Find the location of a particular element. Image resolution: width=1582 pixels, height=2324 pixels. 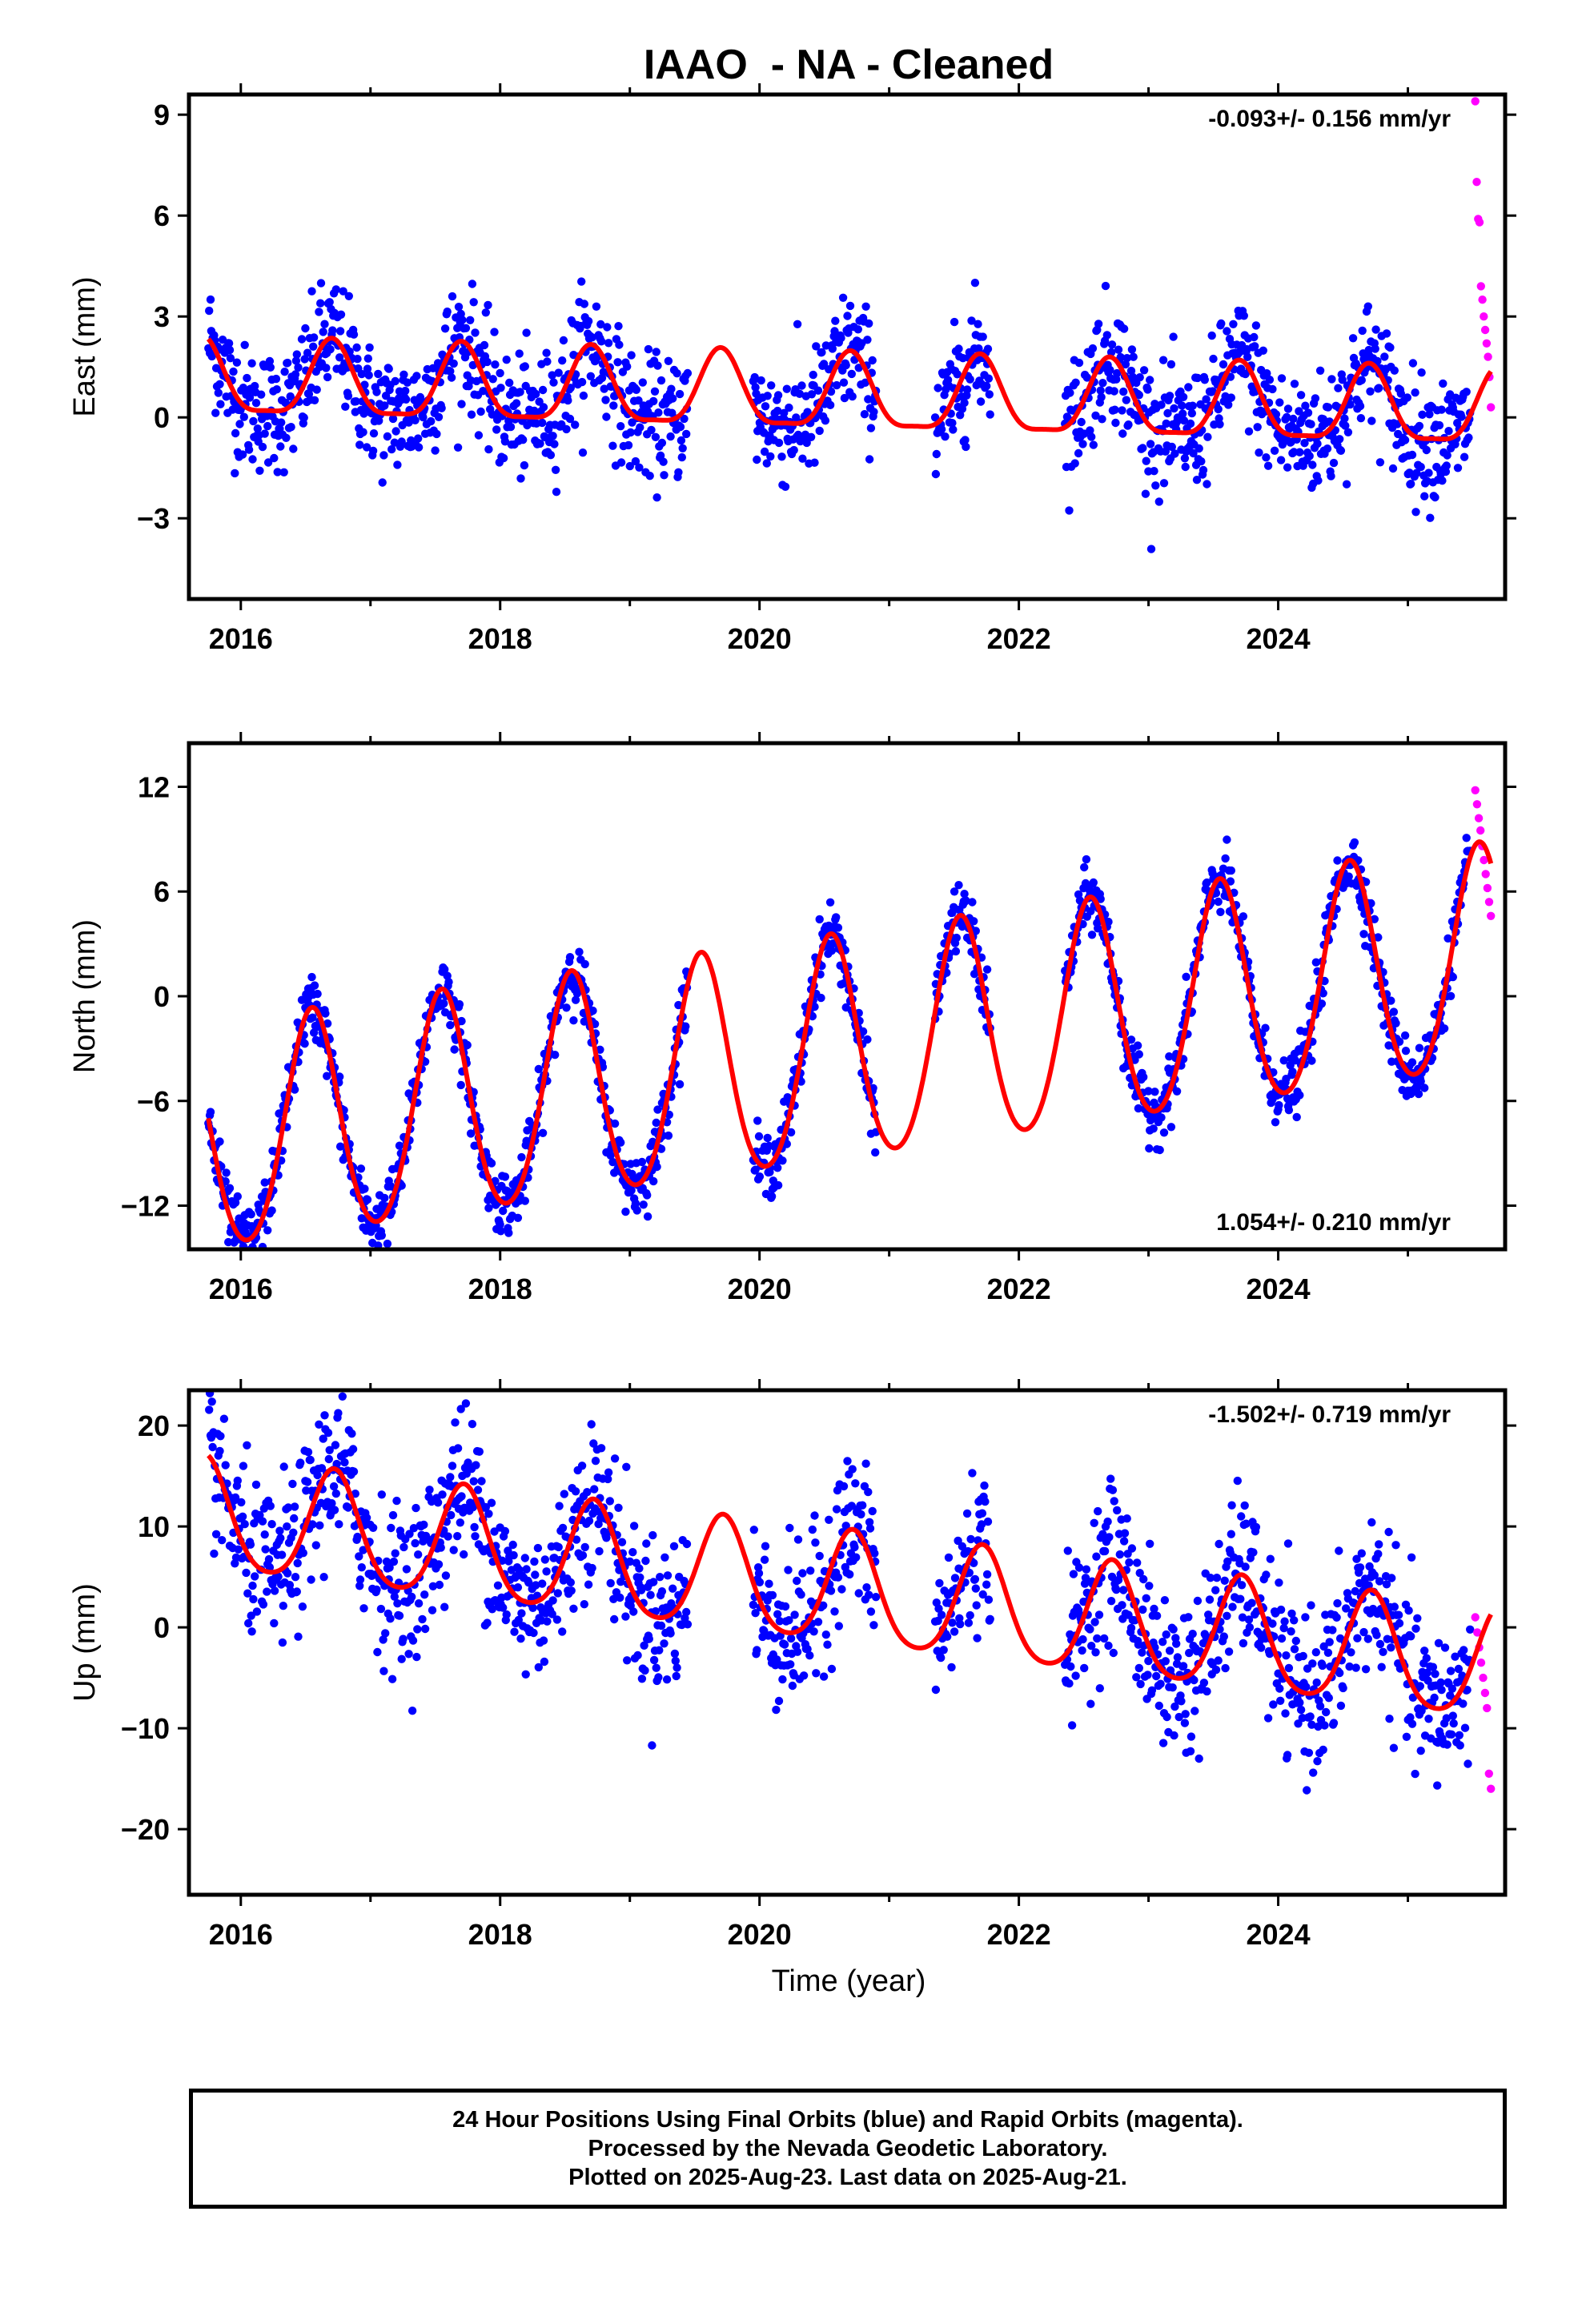

y-tick-label: 9 is located at coordinates (162, 115).